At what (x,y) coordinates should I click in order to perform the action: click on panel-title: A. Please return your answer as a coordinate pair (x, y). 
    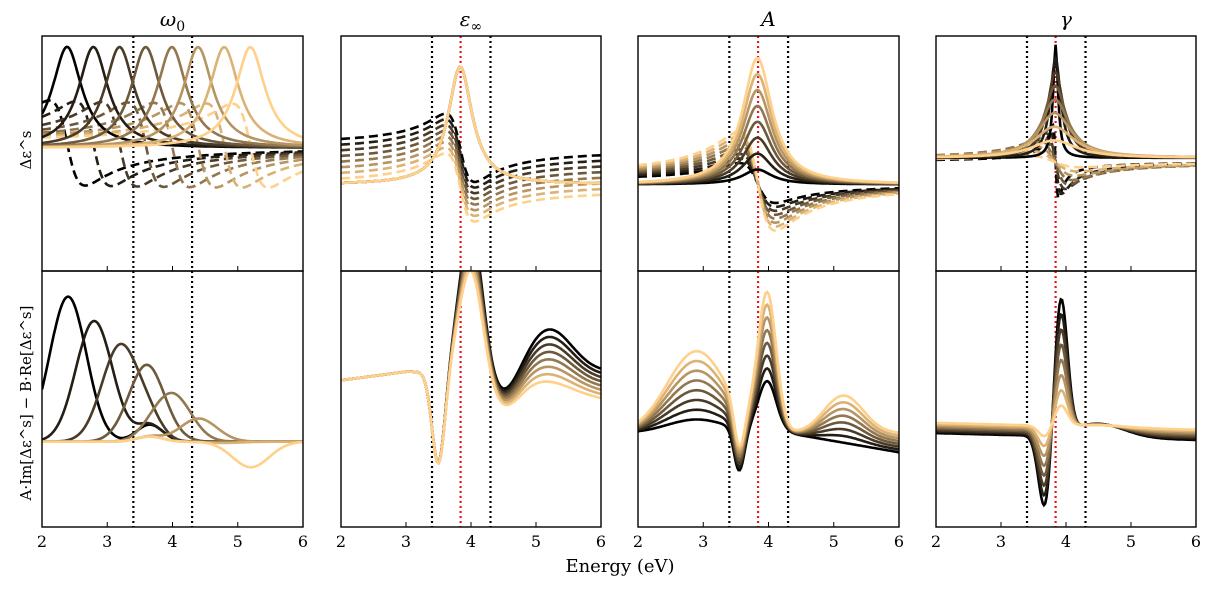
    Looking at the image, I should click on (767, 19).